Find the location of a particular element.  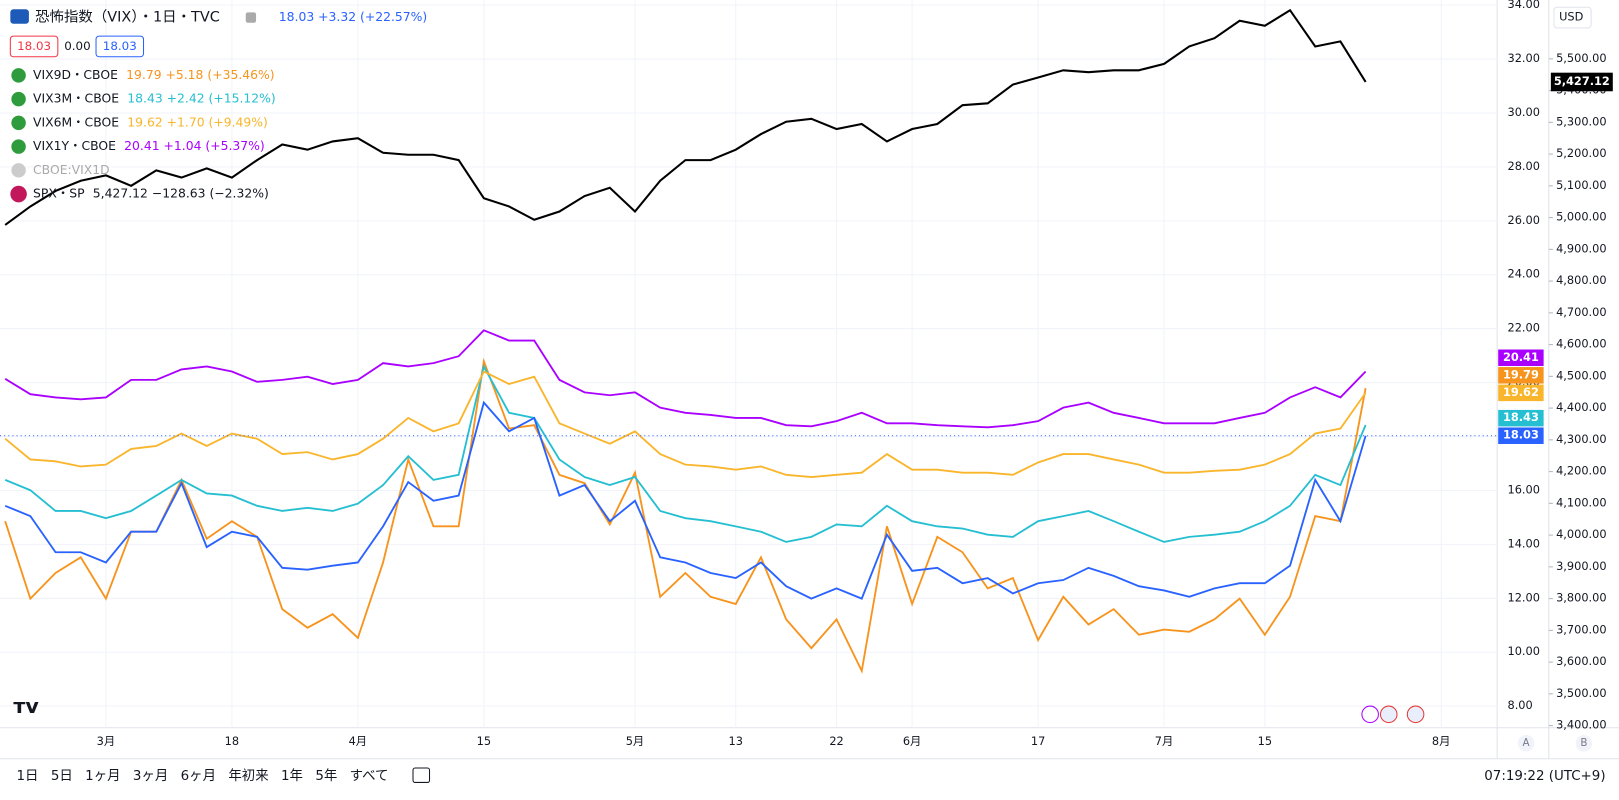

y2-tick-label: 4,500.00 is located at coordinates (1581, 375).